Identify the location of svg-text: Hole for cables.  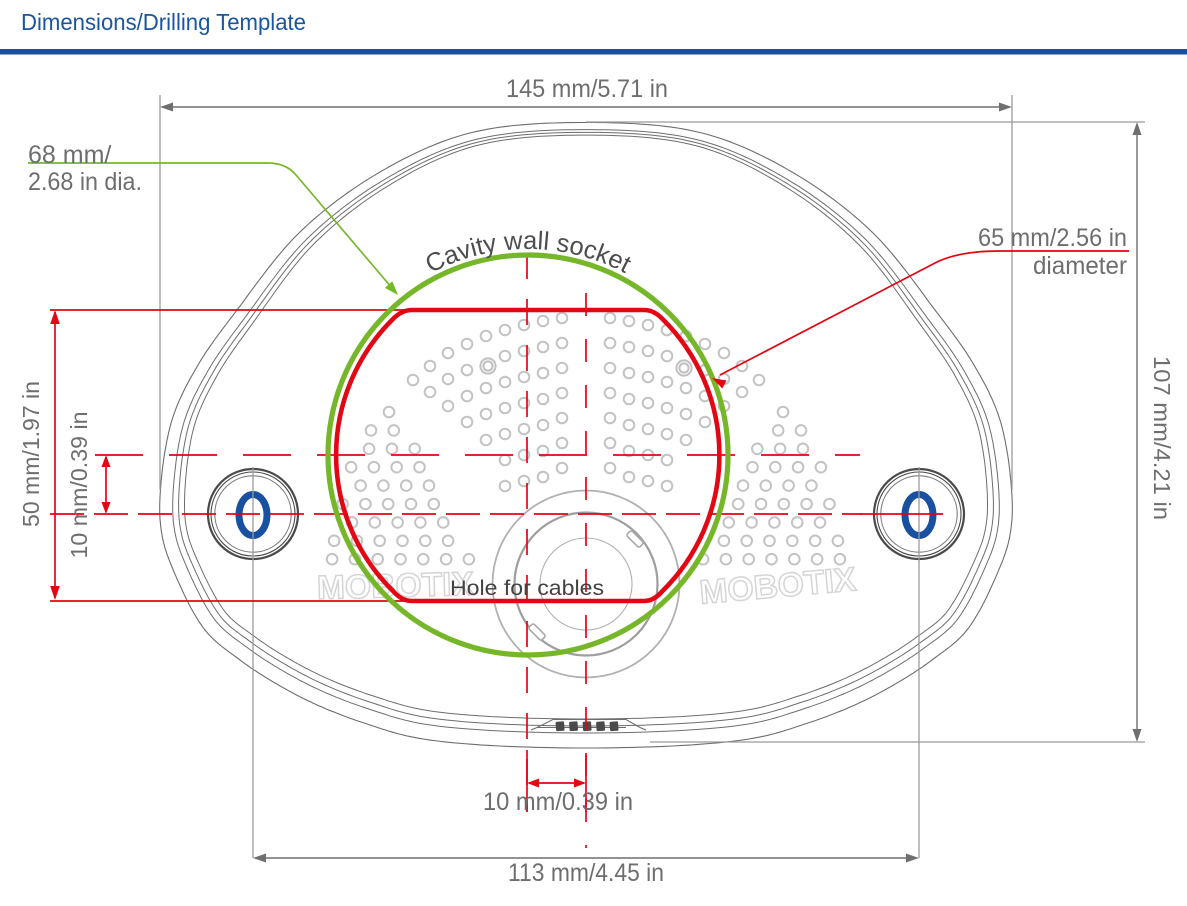
(527, 588).